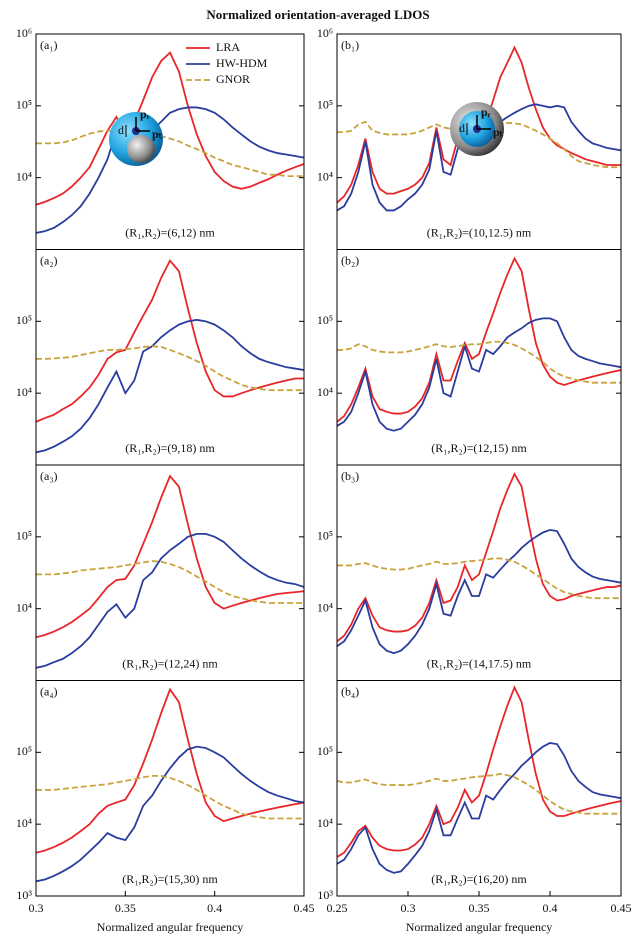 The width and height of the screenshot is (636, 939). I want to click on panel: 10⁴ 10⁵ (b₃) (R₁,R₂)=(14,17.5) nm, so click(469, 572).